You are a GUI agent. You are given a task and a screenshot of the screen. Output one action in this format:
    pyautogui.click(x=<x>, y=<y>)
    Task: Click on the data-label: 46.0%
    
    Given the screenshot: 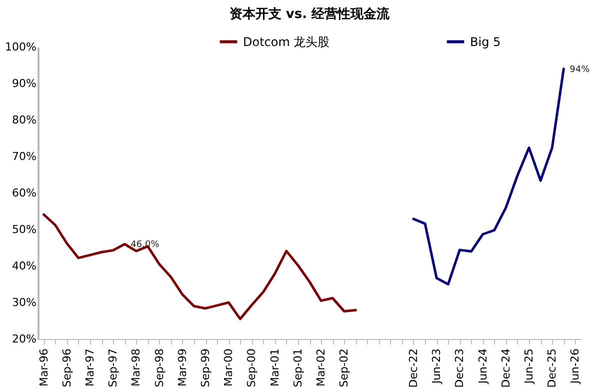 What is the action you would take?
    pyautogui.click(x=145, y=245)
    